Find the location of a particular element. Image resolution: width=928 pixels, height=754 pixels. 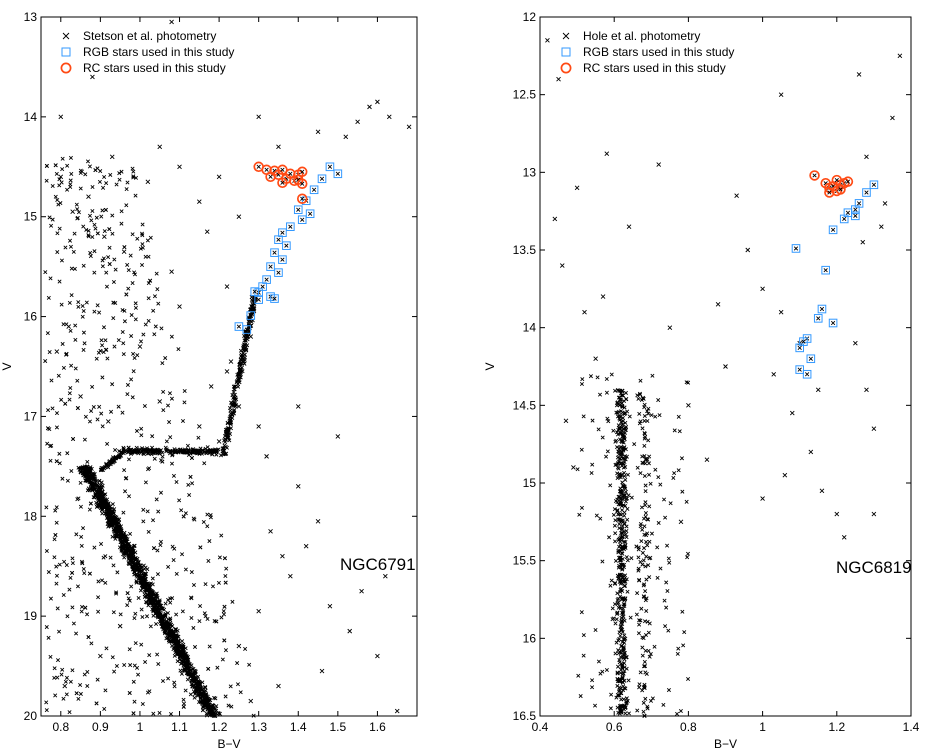

legend-entry: Hole et al. photometry is located at coordinates (641, 36).